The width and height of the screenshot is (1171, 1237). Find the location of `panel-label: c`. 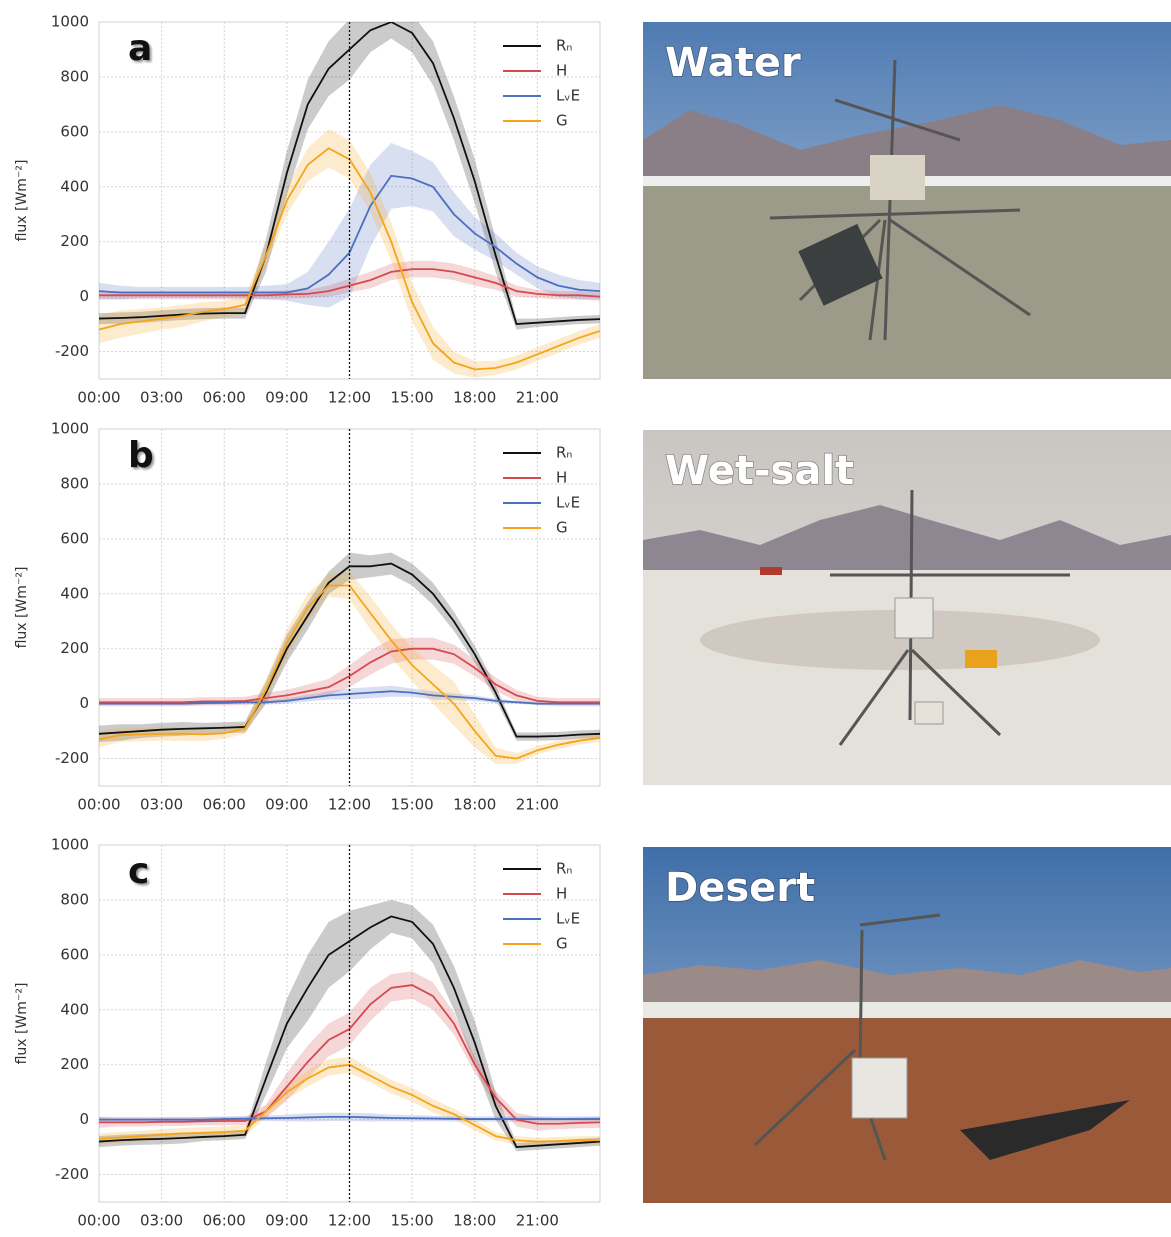

panel-label: c is located at coordinates (138, 871).